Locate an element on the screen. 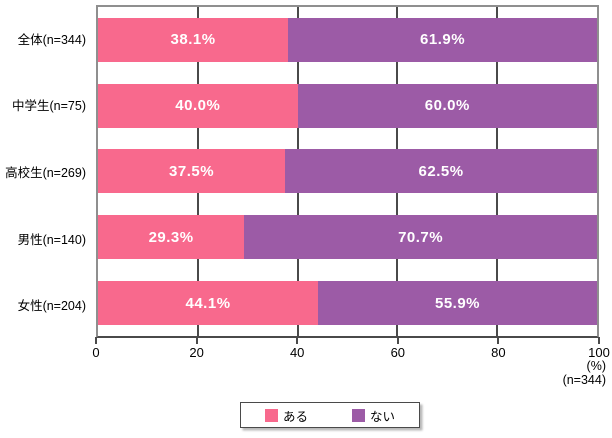  bar-segment: 38.1% is located at coordinates (193, 39).